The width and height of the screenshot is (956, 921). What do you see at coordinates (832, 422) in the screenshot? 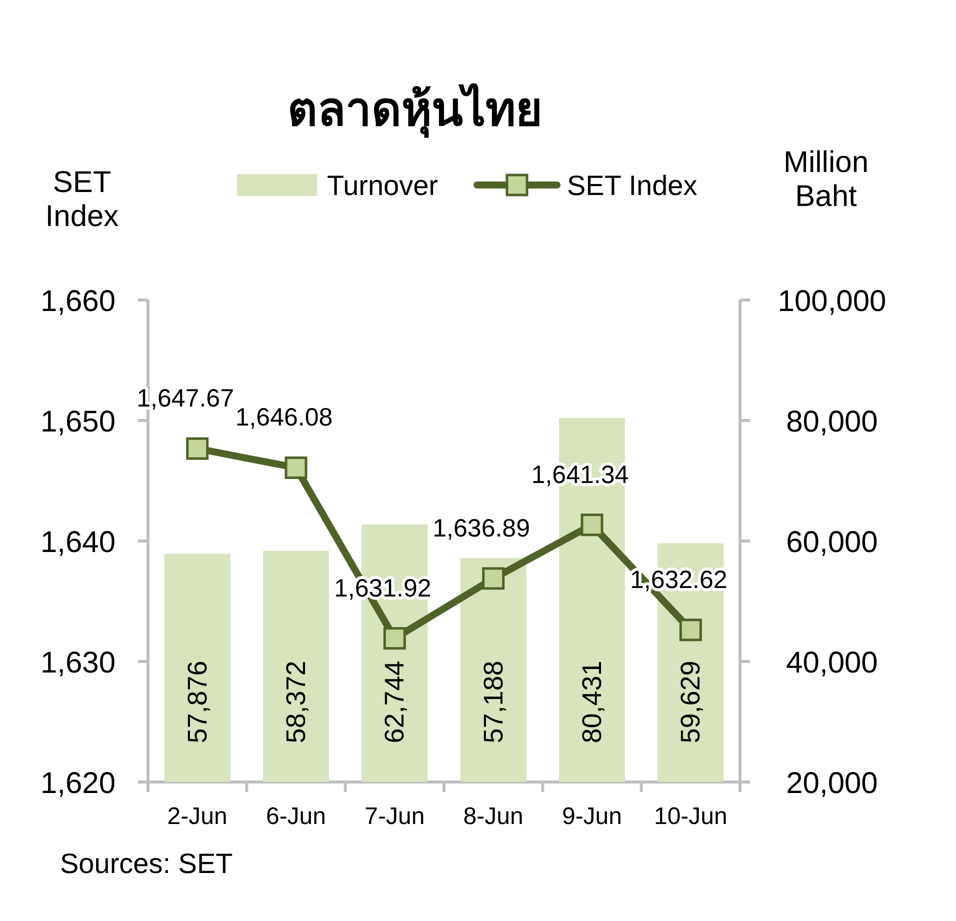
I see `y2-tick-label: 80,000` at bounding box center [832, 422].